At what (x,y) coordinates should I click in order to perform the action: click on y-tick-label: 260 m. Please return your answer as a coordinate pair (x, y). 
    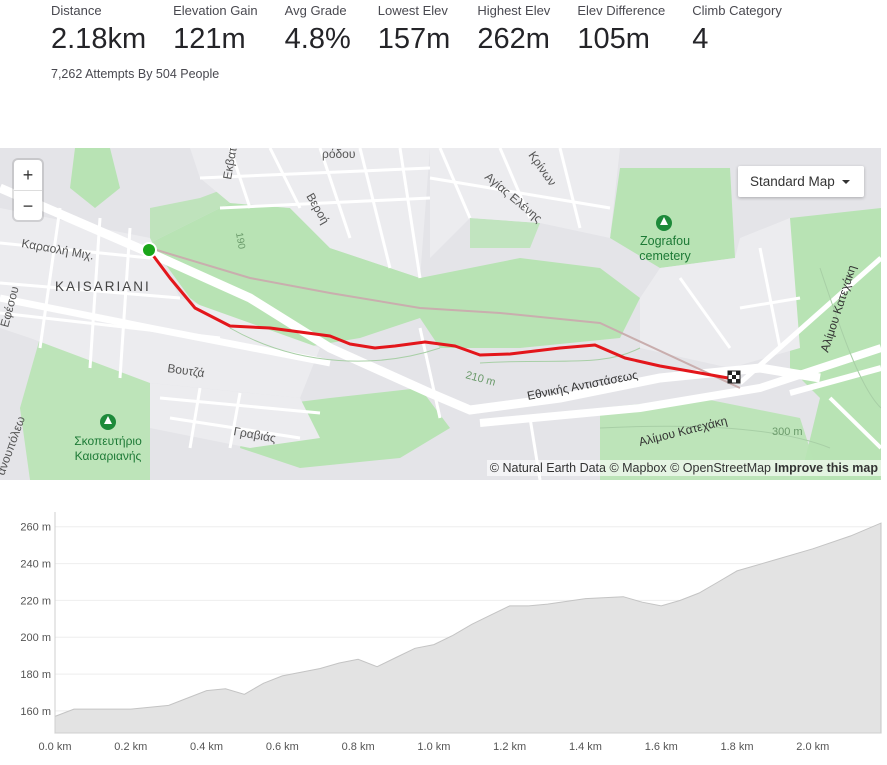
    Looking at the image, I should click on (35, 528).